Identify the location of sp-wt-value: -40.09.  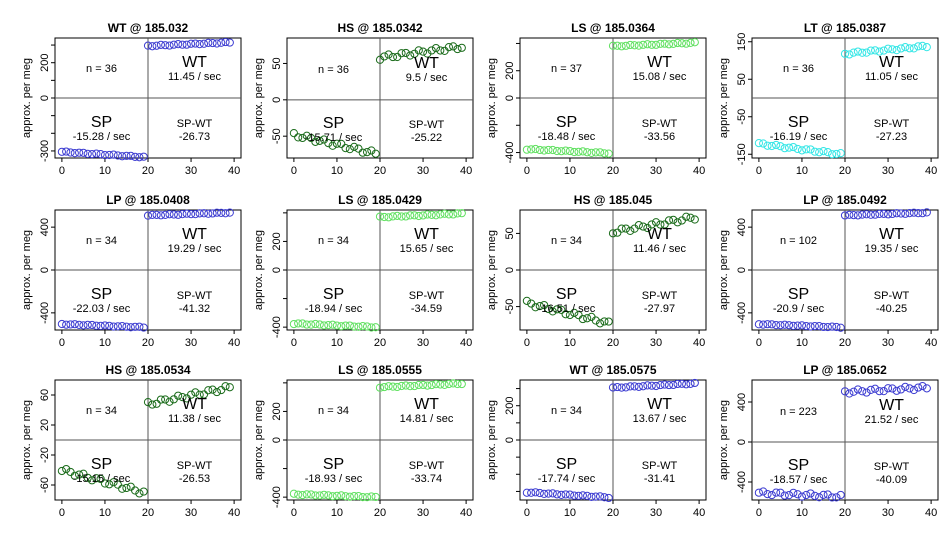
(891, 480).